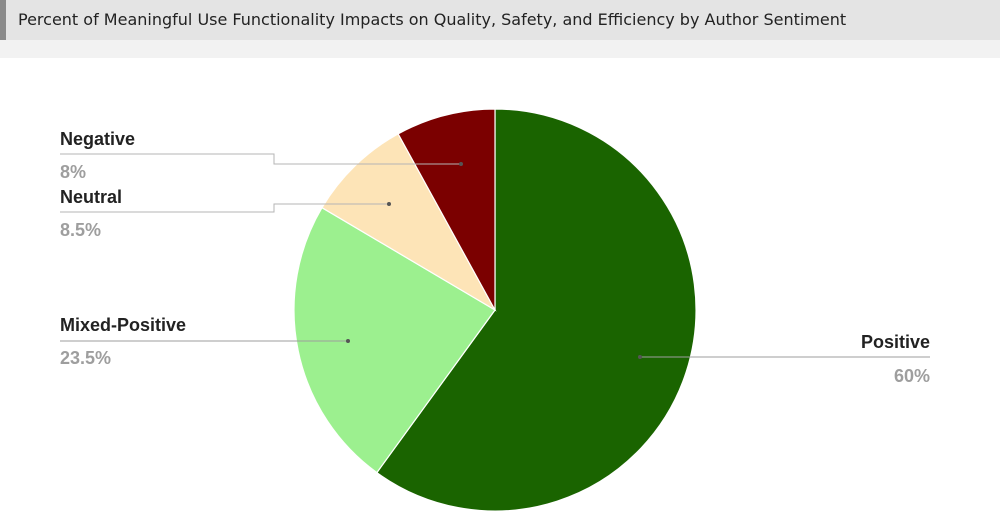 The width and height of the screenshot is (1000, 521). I want to click on pie-slice-negative, so click(446, 209).